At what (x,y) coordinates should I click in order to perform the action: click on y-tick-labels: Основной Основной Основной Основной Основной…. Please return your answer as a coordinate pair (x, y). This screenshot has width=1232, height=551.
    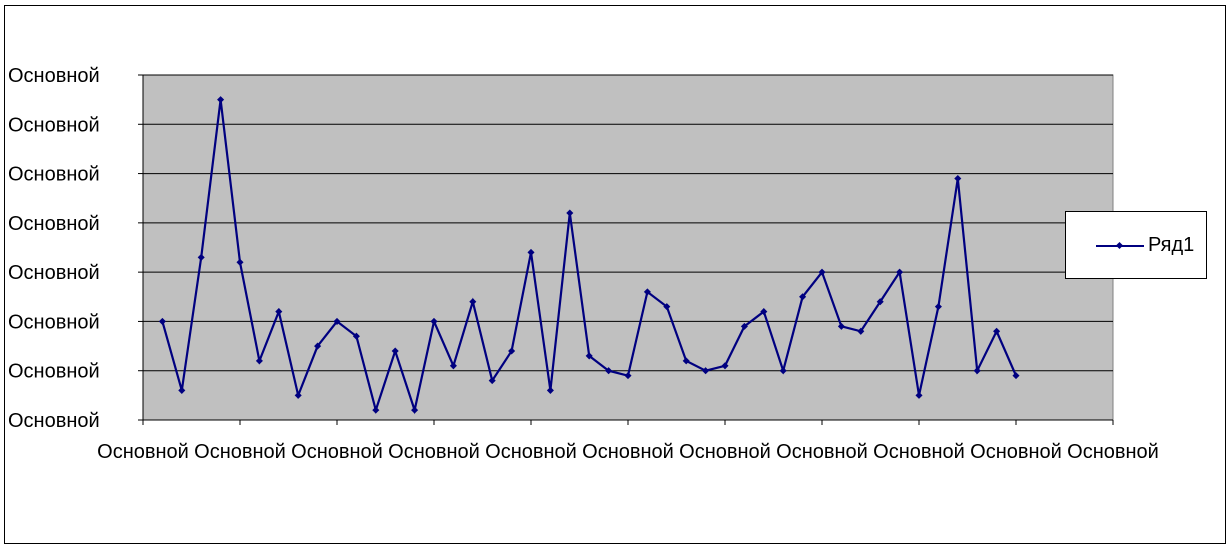
    Looking at the image, I should click on (54, 248).